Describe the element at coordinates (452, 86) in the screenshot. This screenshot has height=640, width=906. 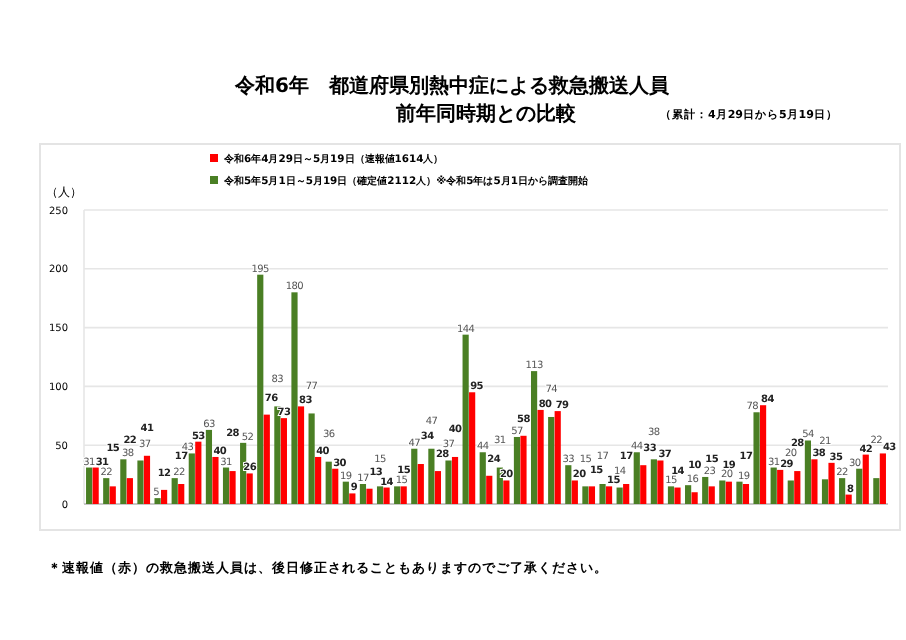
I see `chart-title: 令和6年 都道府県別熱中症による救急搬送人員` at that location.